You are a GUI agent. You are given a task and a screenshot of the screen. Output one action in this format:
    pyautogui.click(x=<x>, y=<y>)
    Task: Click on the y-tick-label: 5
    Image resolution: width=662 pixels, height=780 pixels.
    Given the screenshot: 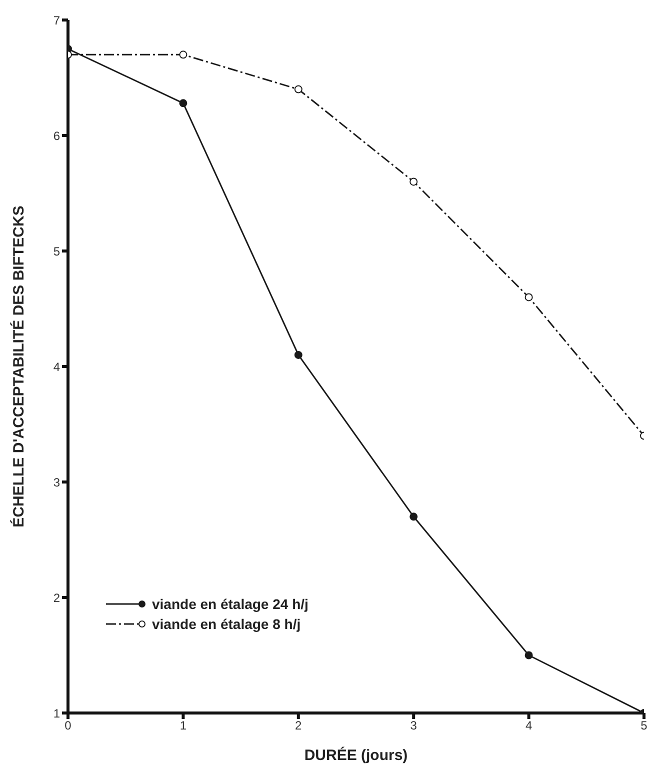 What is the action you would take?
    pyautogui.click(x=56, y=251)
    